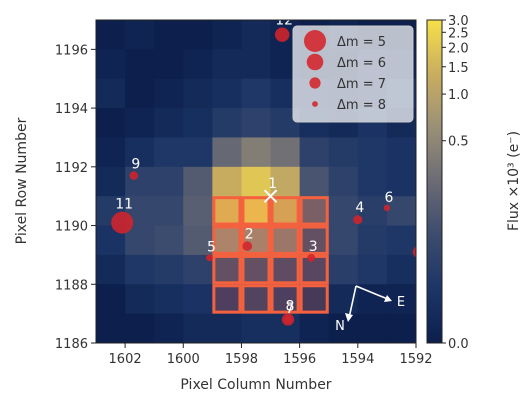 The height and width of the screenshot is (405, 526). Describe the element at coordinates (313, 247) in the screenshot. I see `star-label: 3` at that location.